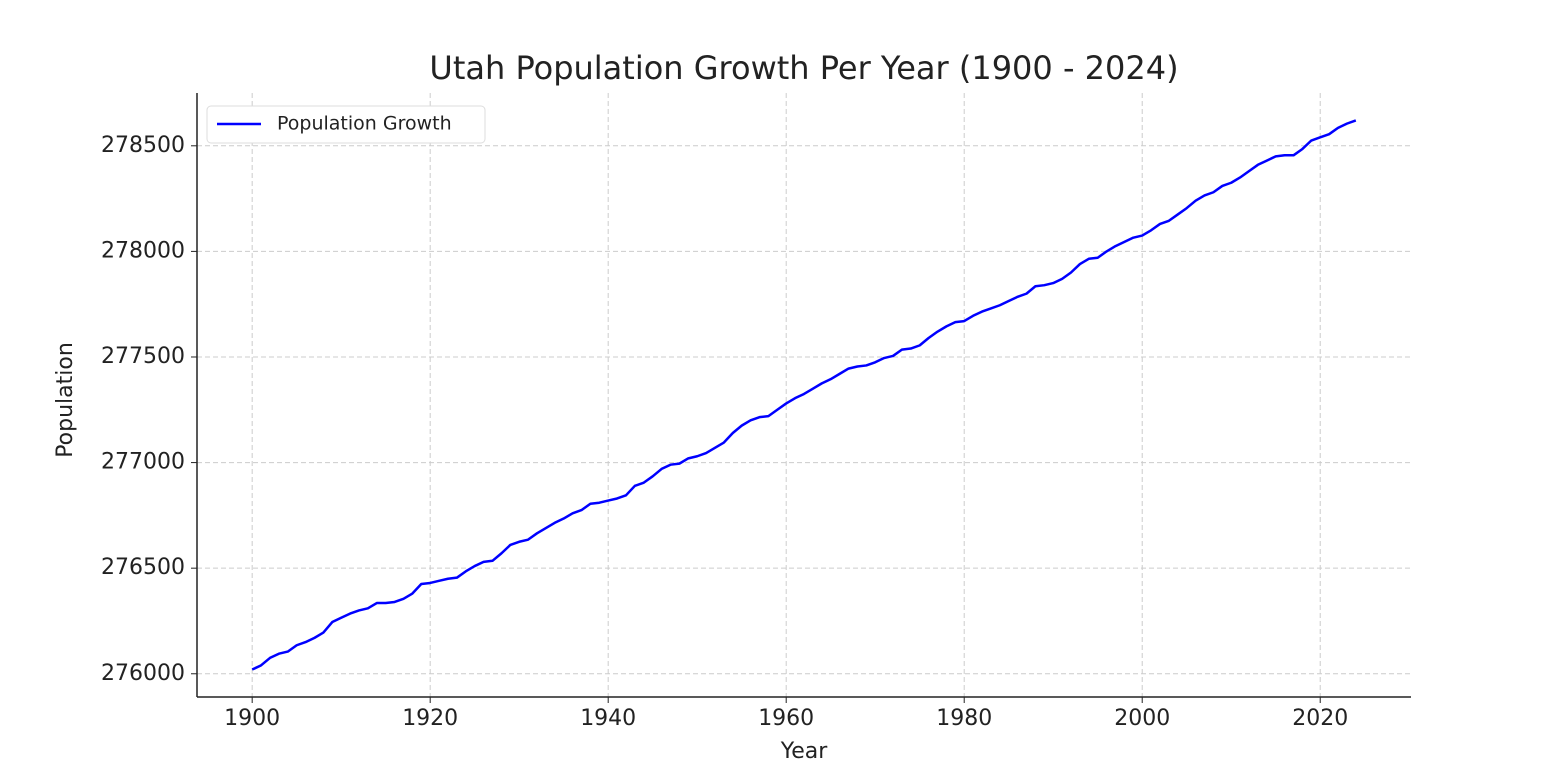 The height and width of the screenshot is (784, 1568). Describe the element at coordinates (143, 356) in the screenshot. I see `y-tick-label: 277500` at that location.